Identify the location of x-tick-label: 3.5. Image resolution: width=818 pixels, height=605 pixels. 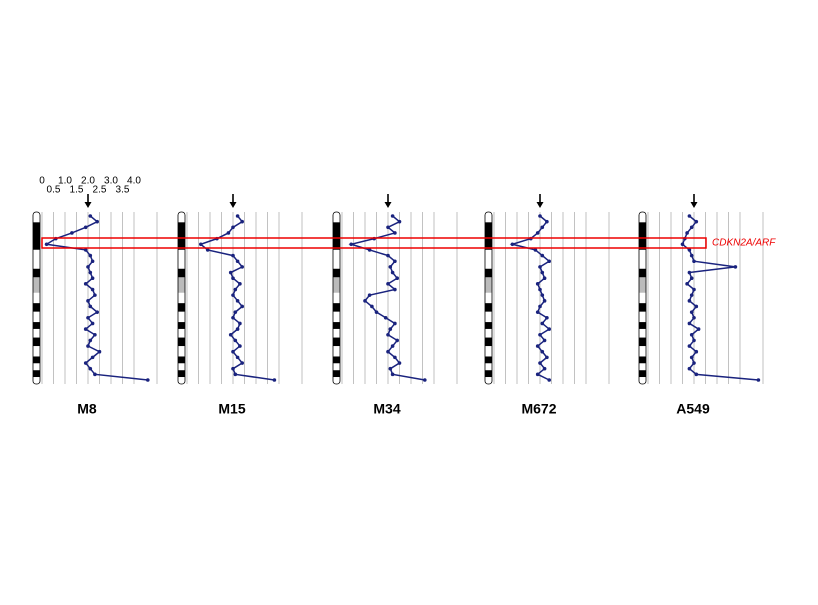
(123, 190).